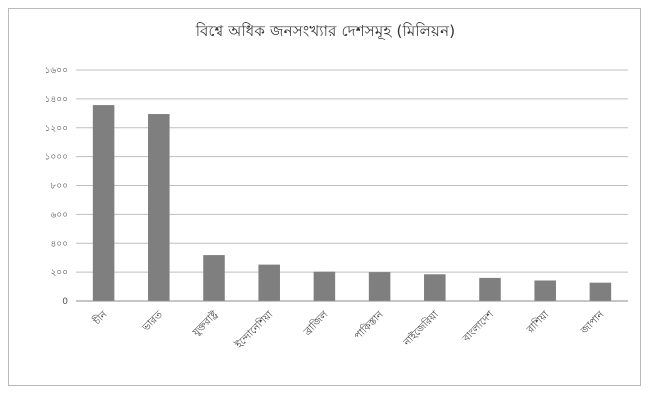  I want to click on x-category-label: নাইজেরিয়া, so click(420, 328).